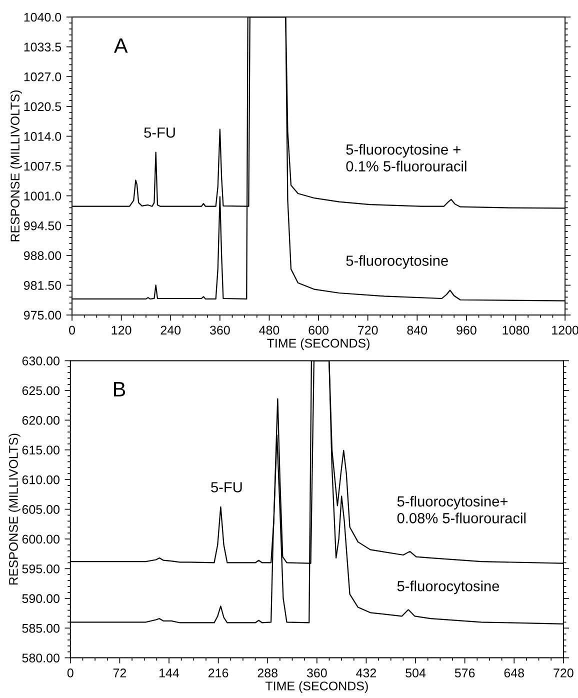  What do you see at coordinates (514, 673) in the screenshot?
I see `x-tick-label: 648` at bounding box center [514, 673].